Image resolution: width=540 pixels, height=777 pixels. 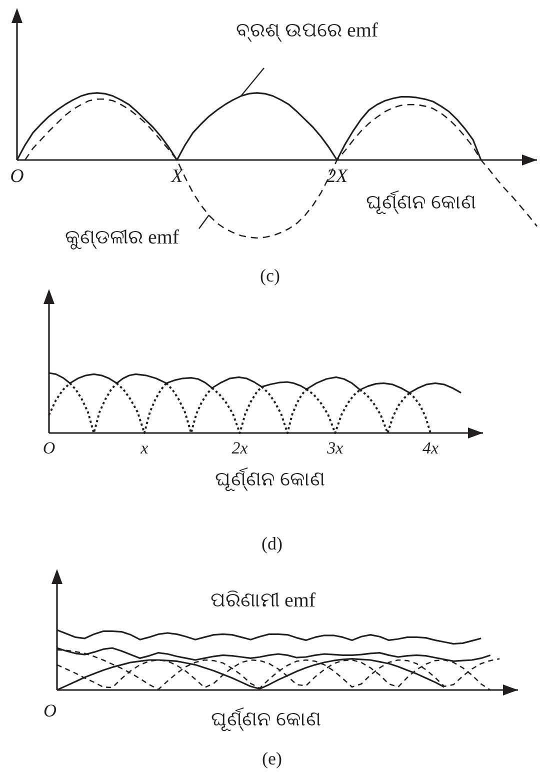 I want to click on text: (e), so click(x=272, y=758).